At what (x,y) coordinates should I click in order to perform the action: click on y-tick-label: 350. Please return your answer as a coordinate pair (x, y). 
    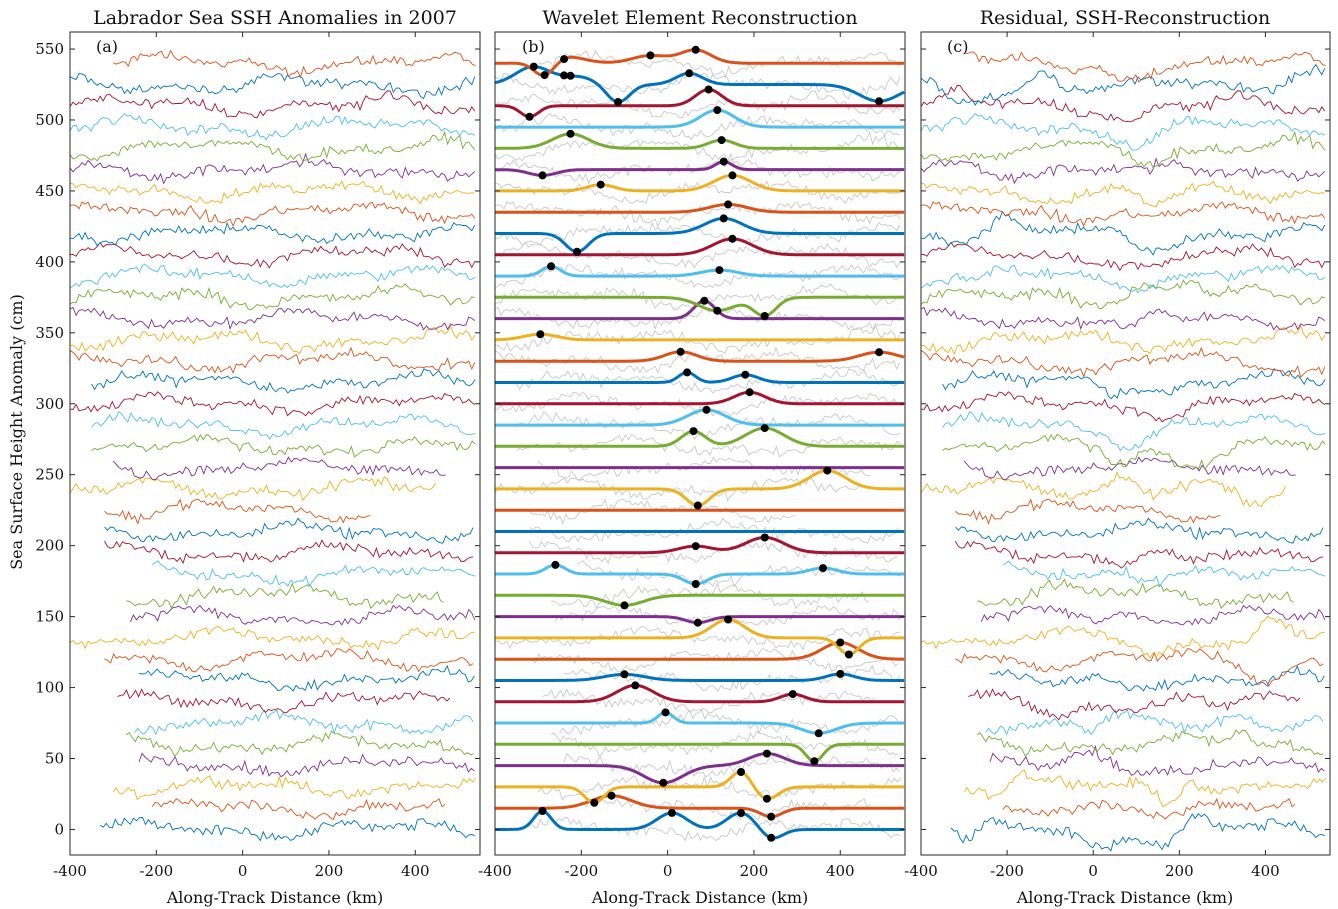
    Looking at the image, I should click on (49, 333).